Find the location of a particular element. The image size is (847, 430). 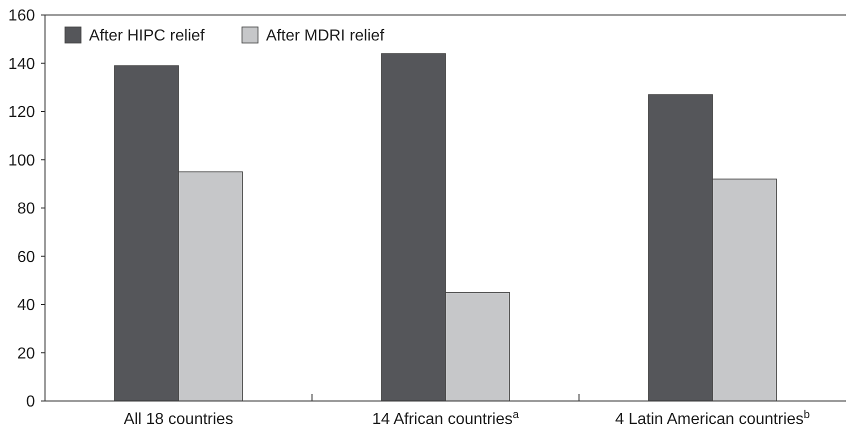

y-tick-label: 20 is located at coordinates (26, 353).